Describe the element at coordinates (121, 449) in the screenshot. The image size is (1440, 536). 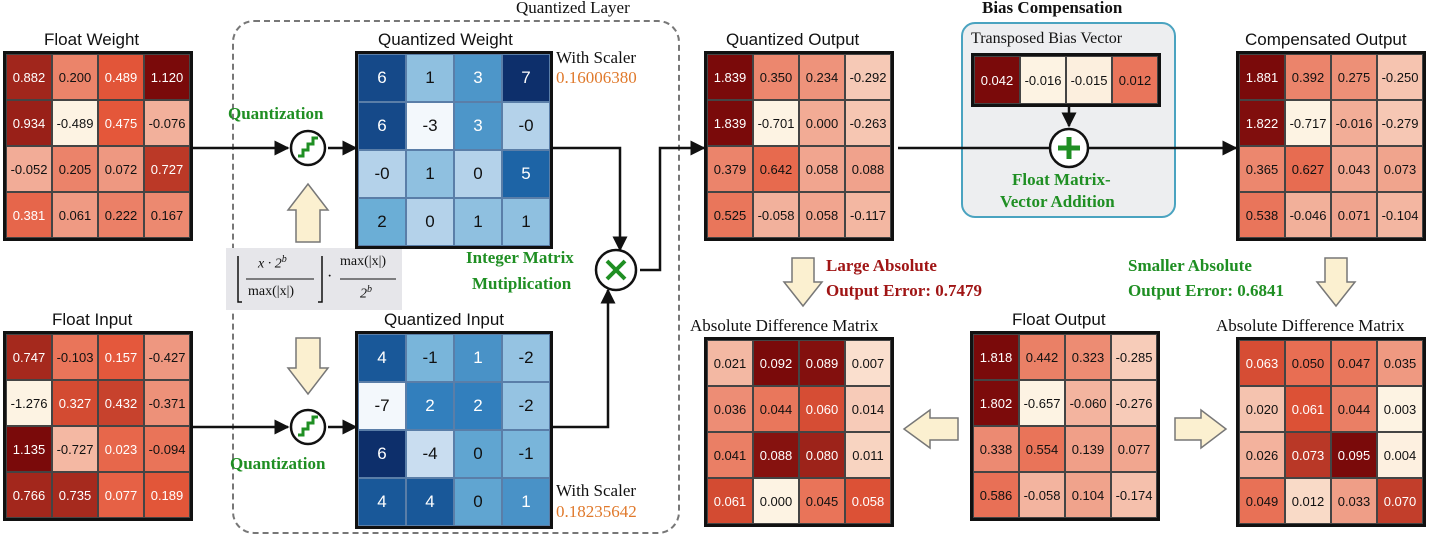
I see `float-input-cell: 0.023` at that location.